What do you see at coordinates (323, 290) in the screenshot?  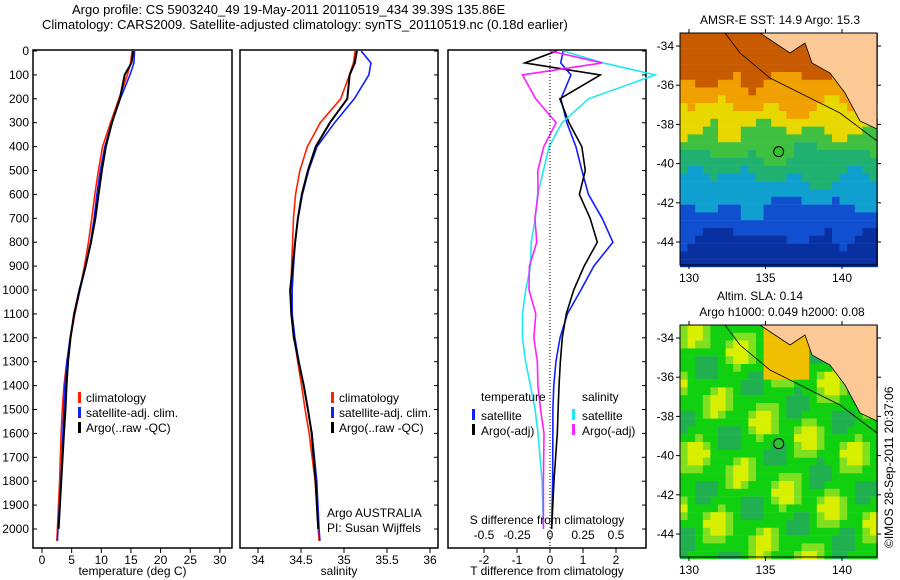 I see `series-line-argo-raw-qc-` at bounding box center [323, 290].